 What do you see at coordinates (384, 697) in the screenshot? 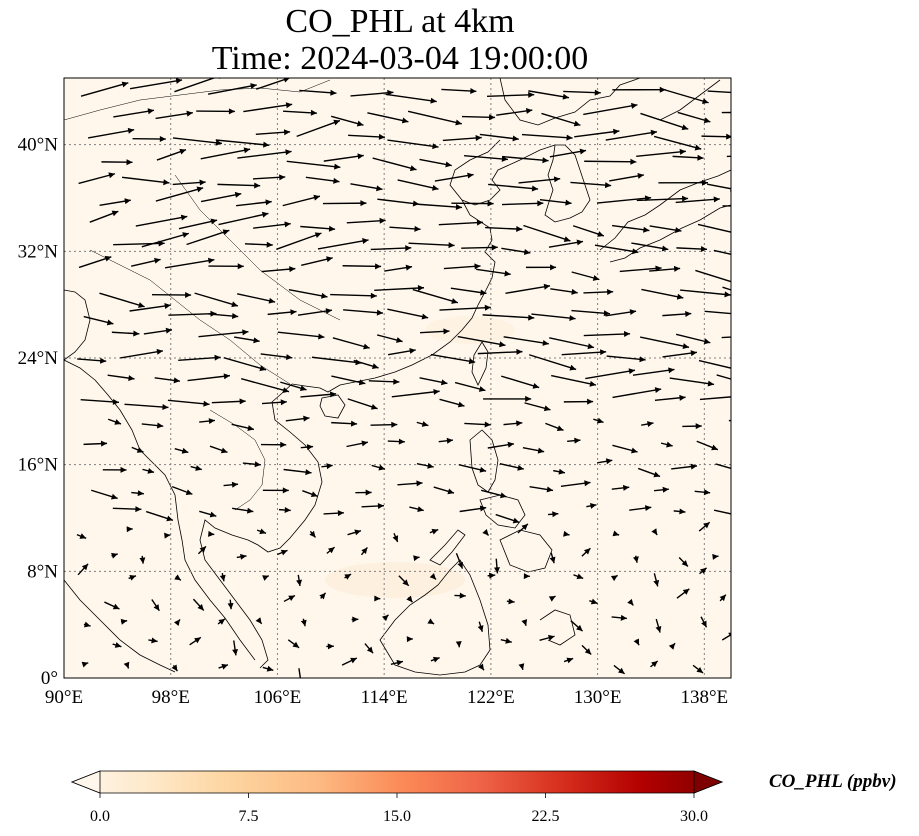
I see `x-tick-label: 114°E` at bounding box center [384, 697].